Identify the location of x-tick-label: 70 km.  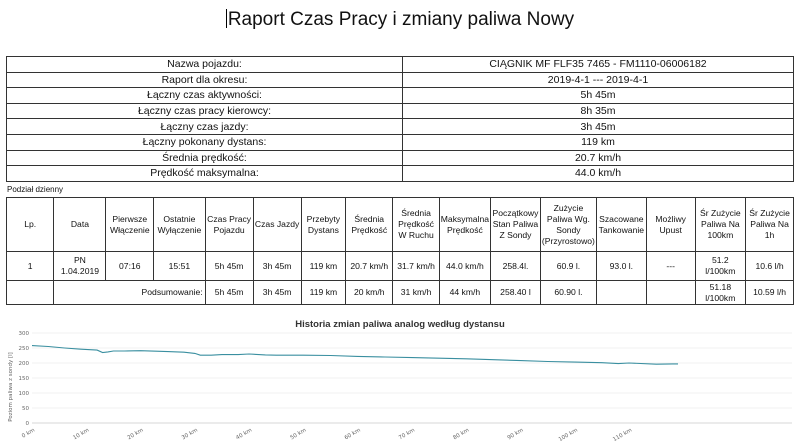
(407, 435).